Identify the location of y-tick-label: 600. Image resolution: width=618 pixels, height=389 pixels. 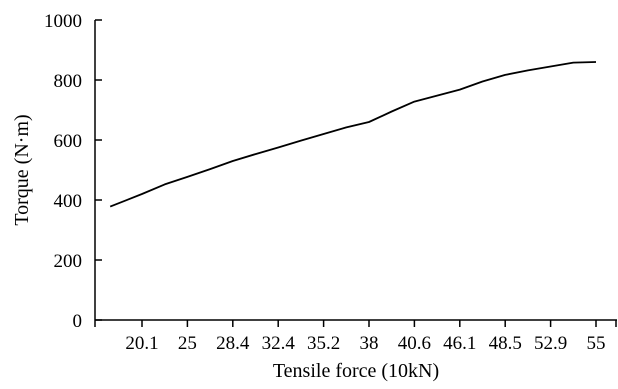
(68, 141).